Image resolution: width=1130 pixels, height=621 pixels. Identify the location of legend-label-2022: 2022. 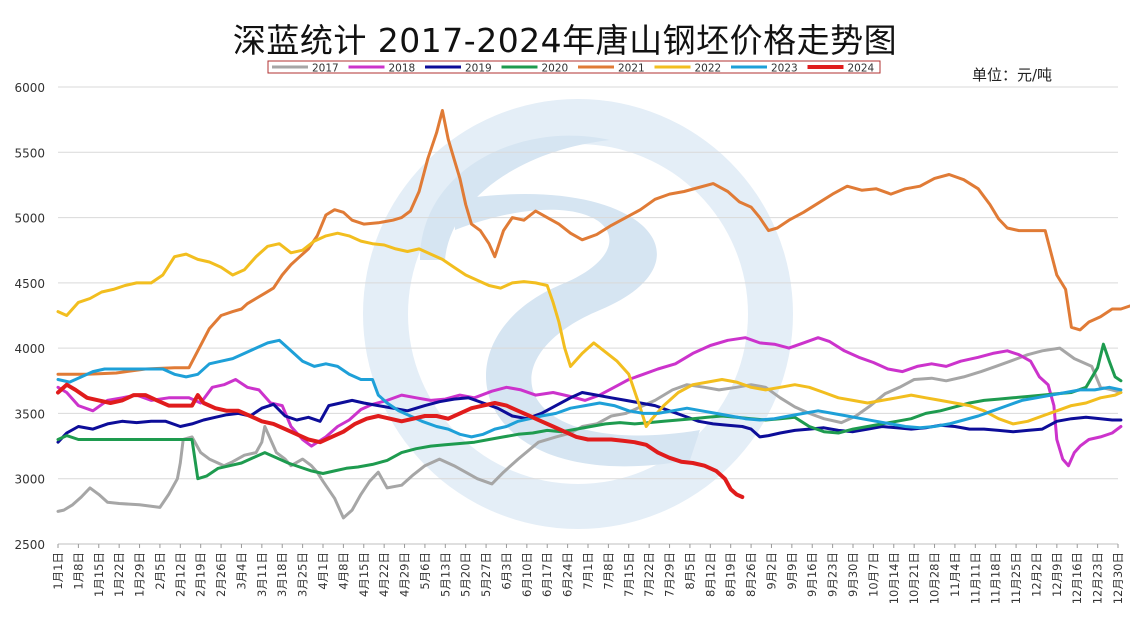
(708, 69).